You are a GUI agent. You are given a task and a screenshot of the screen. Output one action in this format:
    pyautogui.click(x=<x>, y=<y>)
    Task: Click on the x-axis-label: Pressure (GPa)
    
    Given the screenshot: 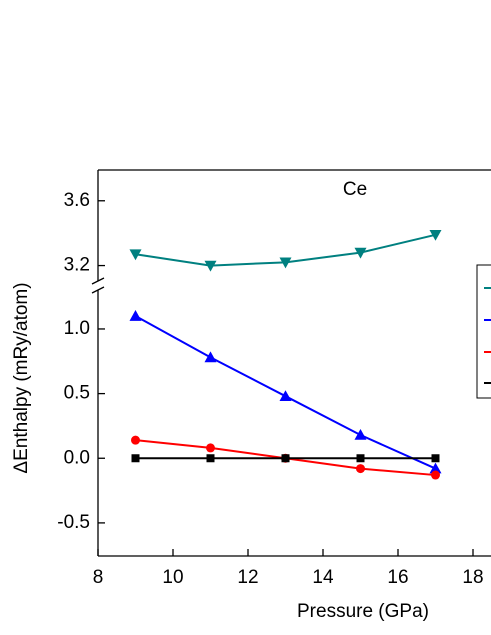 What is the action you would take?
    pyautogui.click(x=363, y=611)
    